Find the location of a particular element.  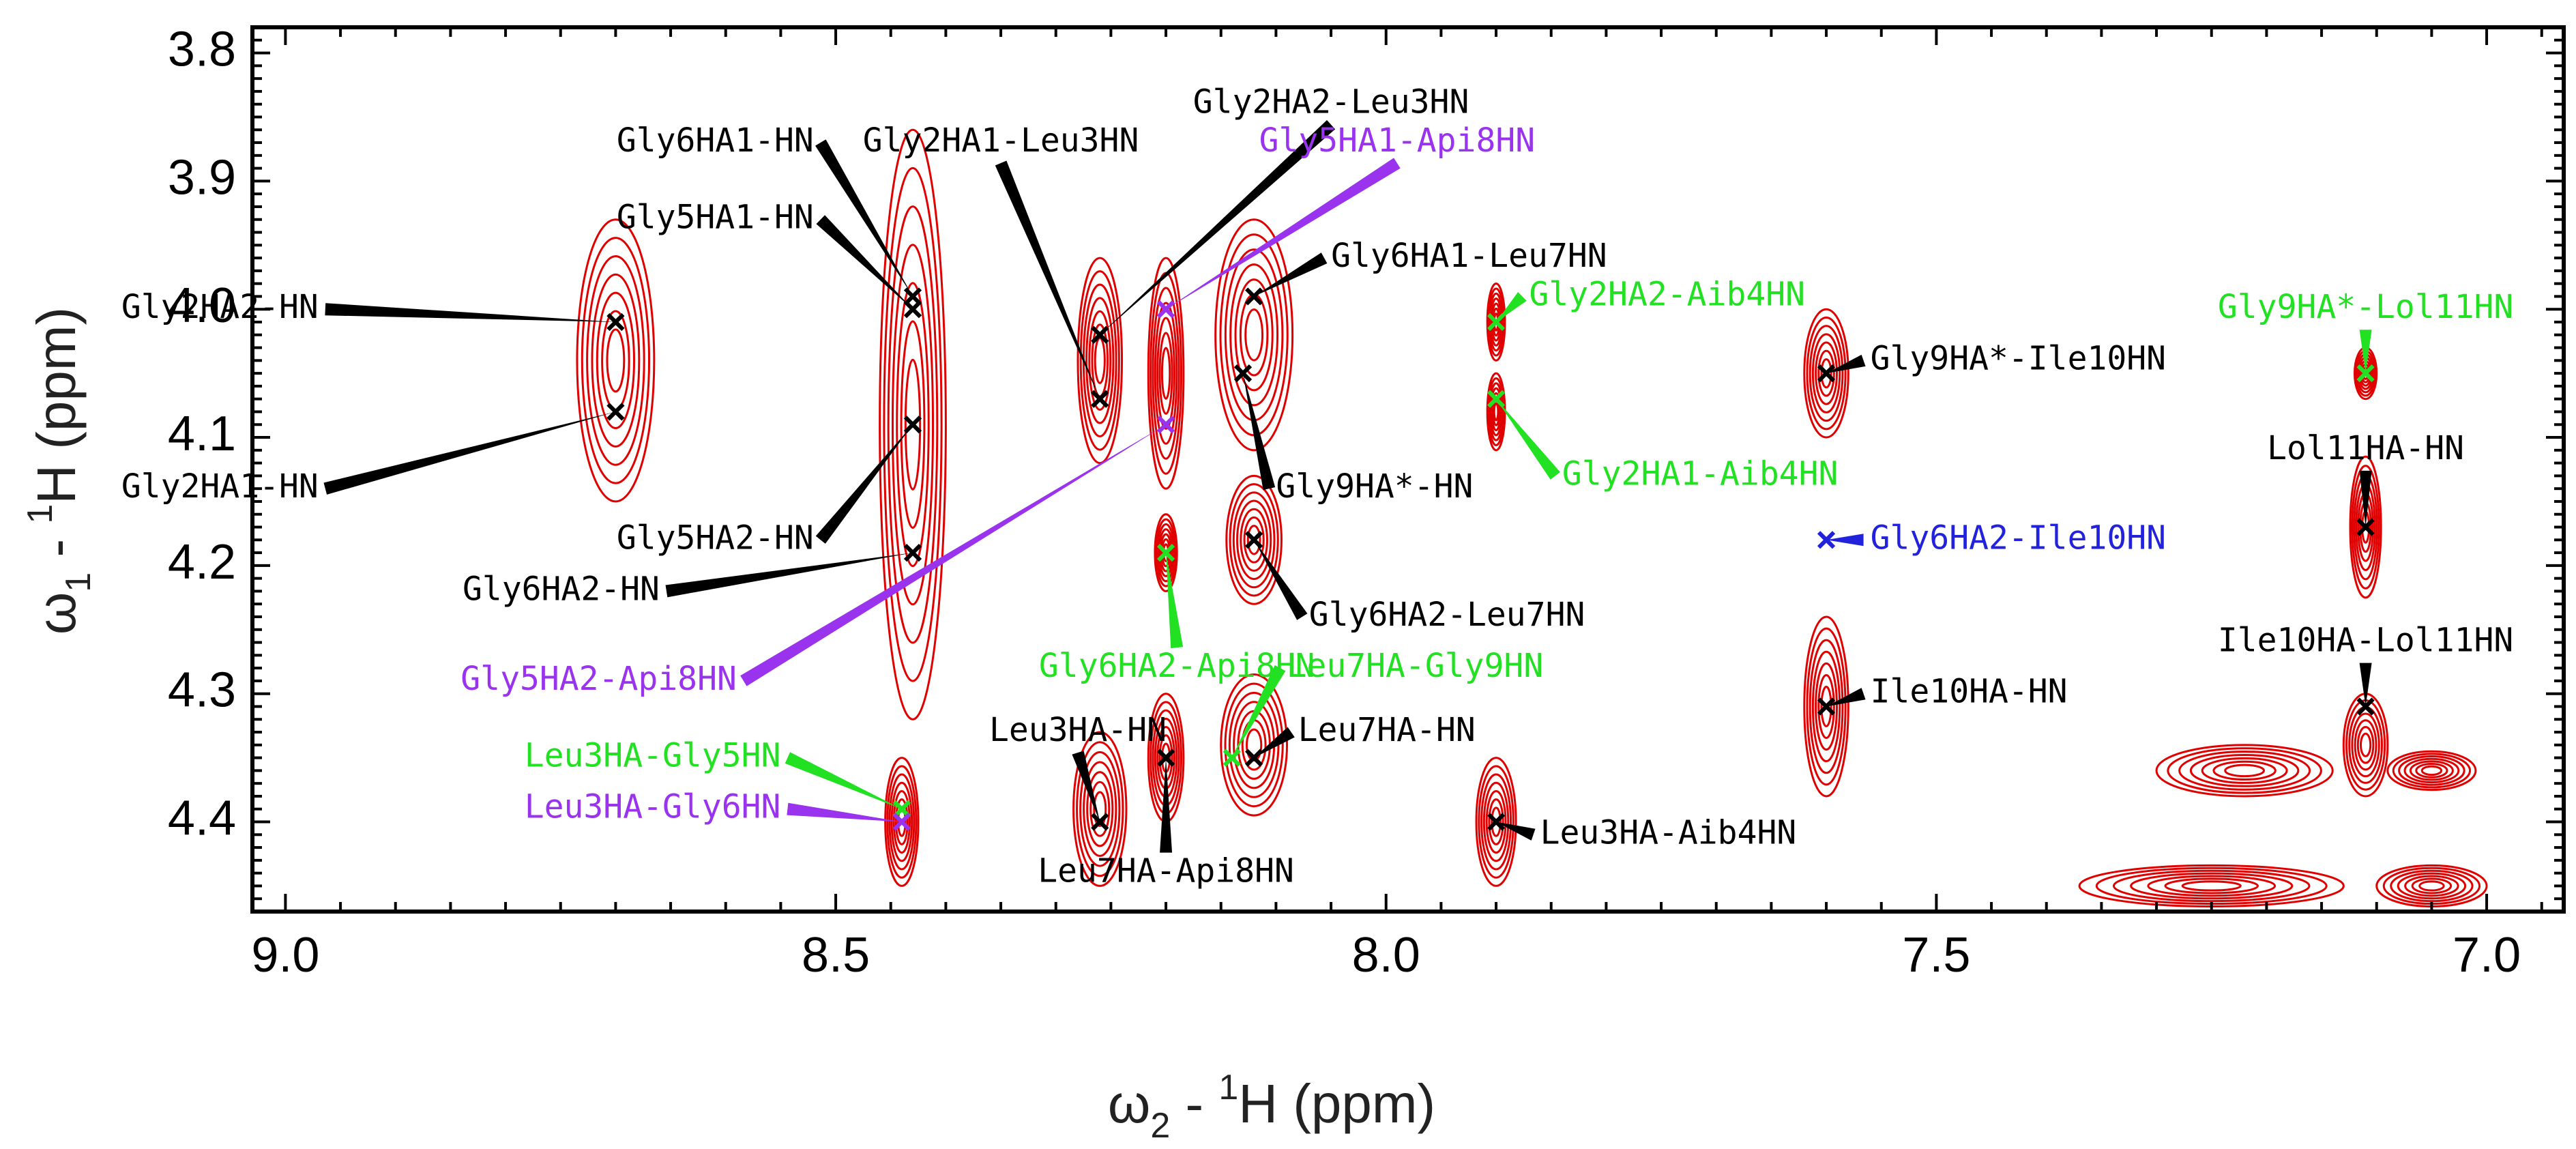

peak-label: Ile10HA-HN is located at coordinates (1969, 692).